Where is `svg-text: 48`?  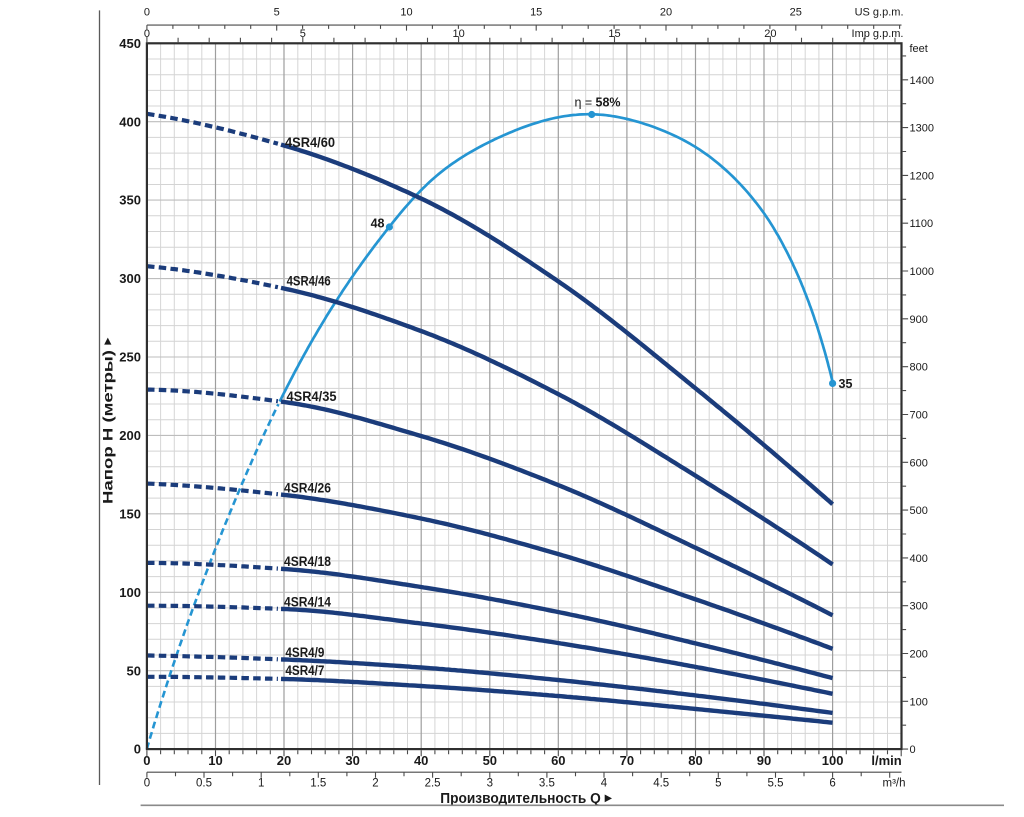 svg-text: 48 is located at coordinates (378, 224).